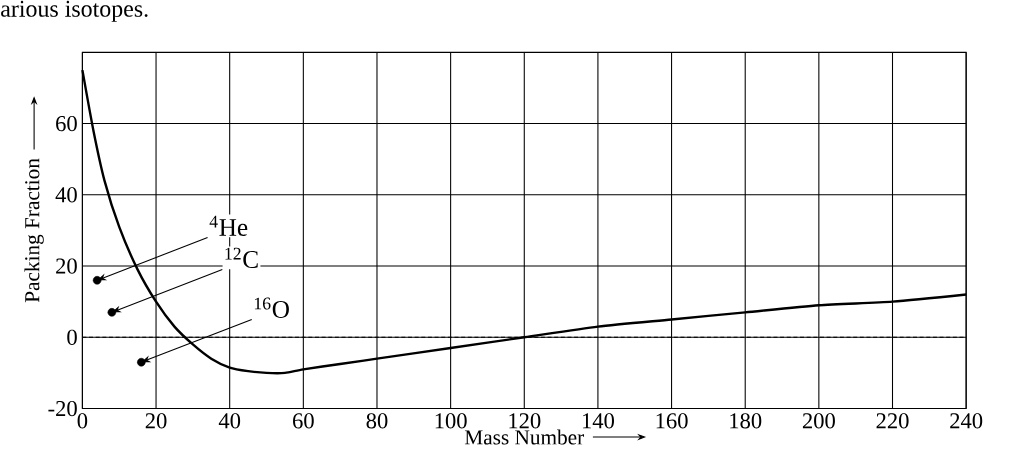 The height and width of the screenshot is (459, 1012). What do you see at coordinates (303, 421) in the screenshot?
I see `x-tick-label: 60` at bounding box center [303, 421].